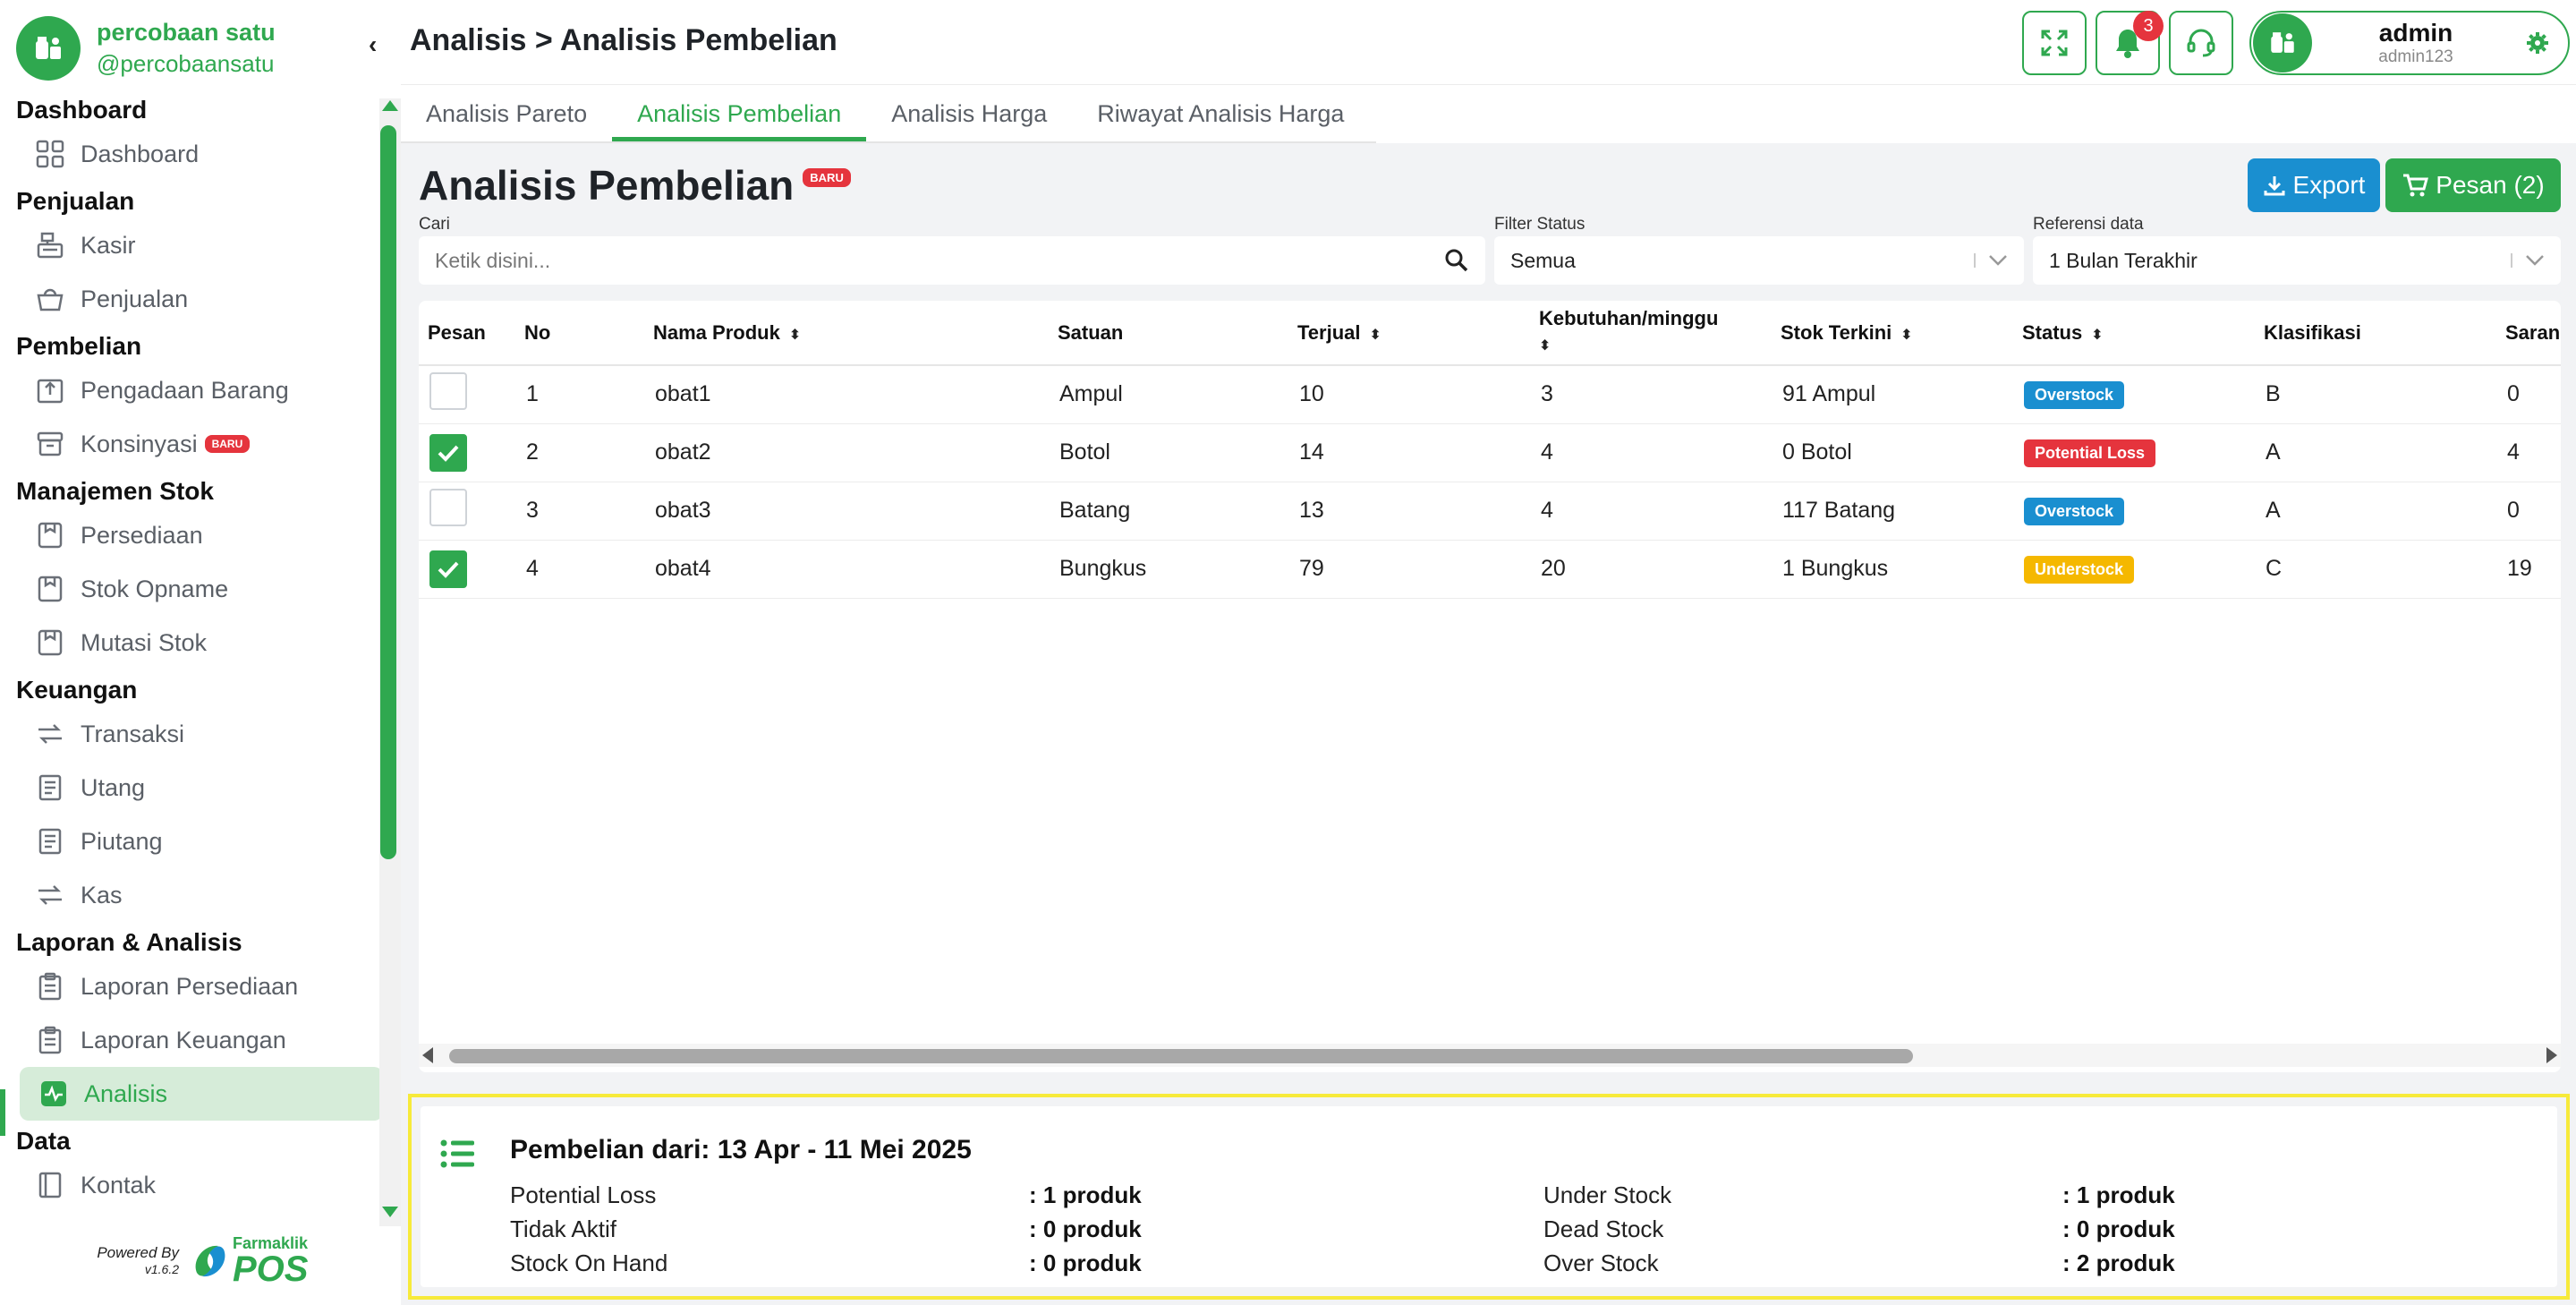 Image resolution: width=2576 pixels, height=1305 pixels. What do you see at coordinates (1221, 113) in the screenshot?
I see `tab-riwayat-analisis-harga: Riwayat Analisis Harga` at bounding box center [1221, 113].